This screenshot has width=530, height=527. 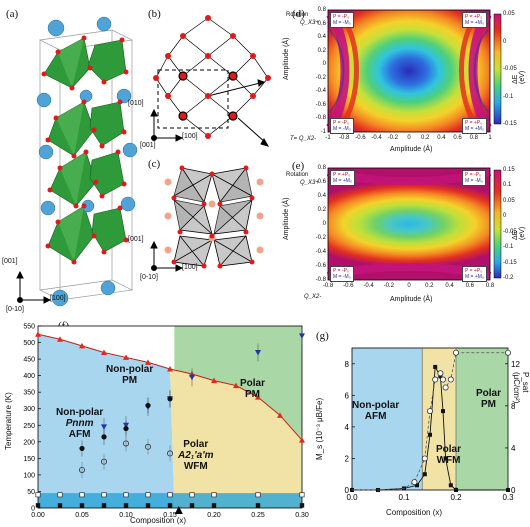 I want to click on chart-f-xlabel: Composition (x), so click(x=158, y=520).